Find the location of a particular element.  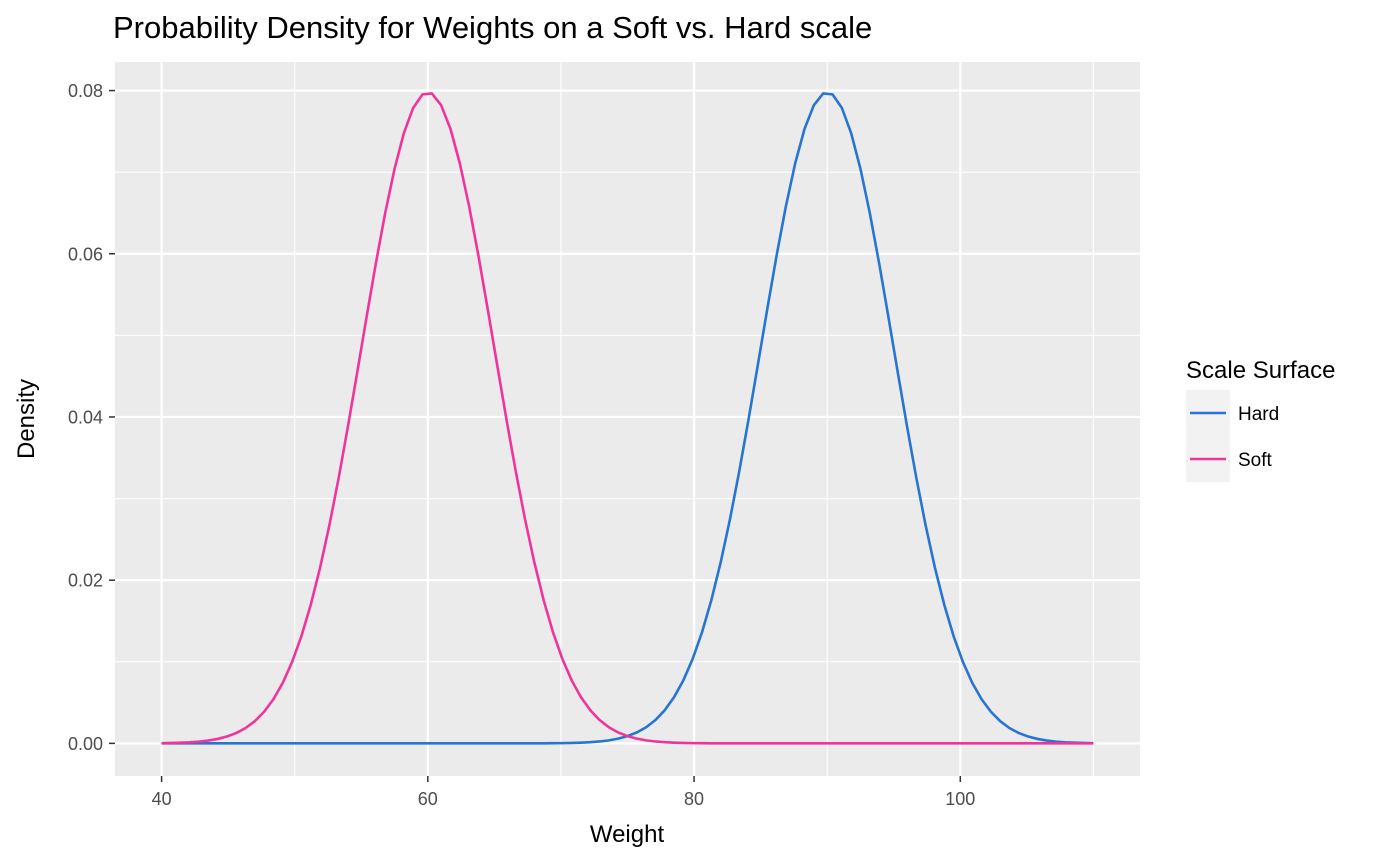

y-tick-label: 0.02 is located at coordinates (85, 581).